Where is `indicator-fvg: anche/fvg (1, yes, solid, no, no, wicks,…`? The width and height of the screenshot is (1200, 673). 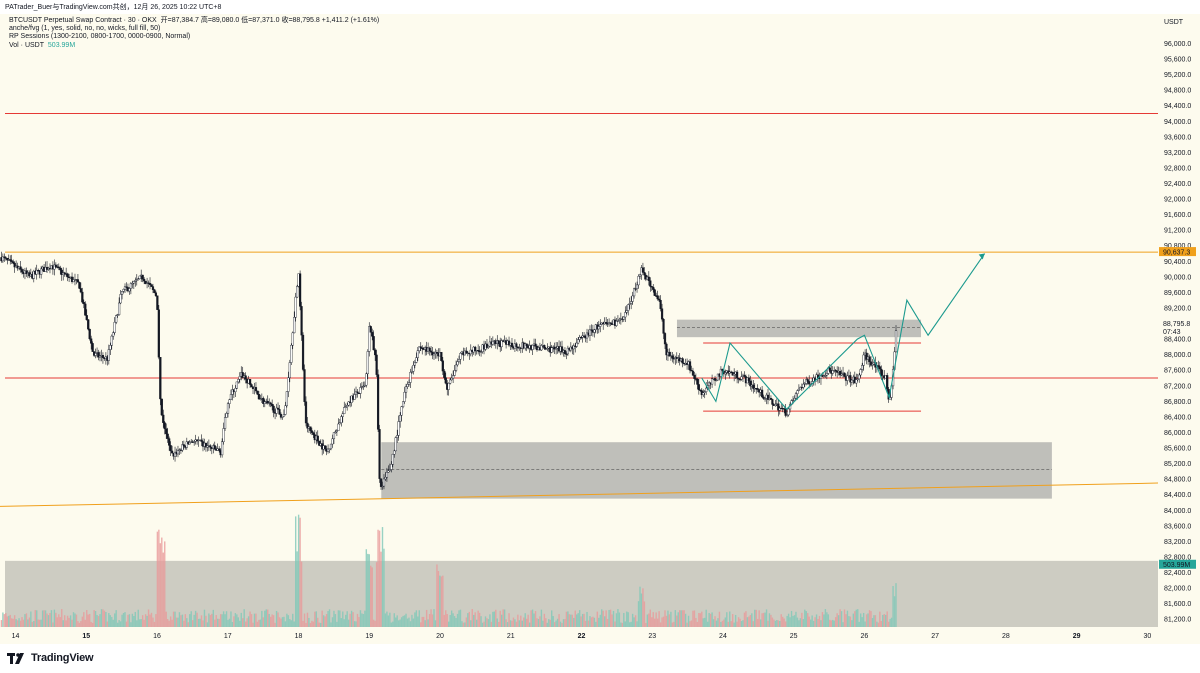 indicator-fvg: anche/fvg (1, yes, solid, no, no, wicks,… is located at coordinates (85, 29).